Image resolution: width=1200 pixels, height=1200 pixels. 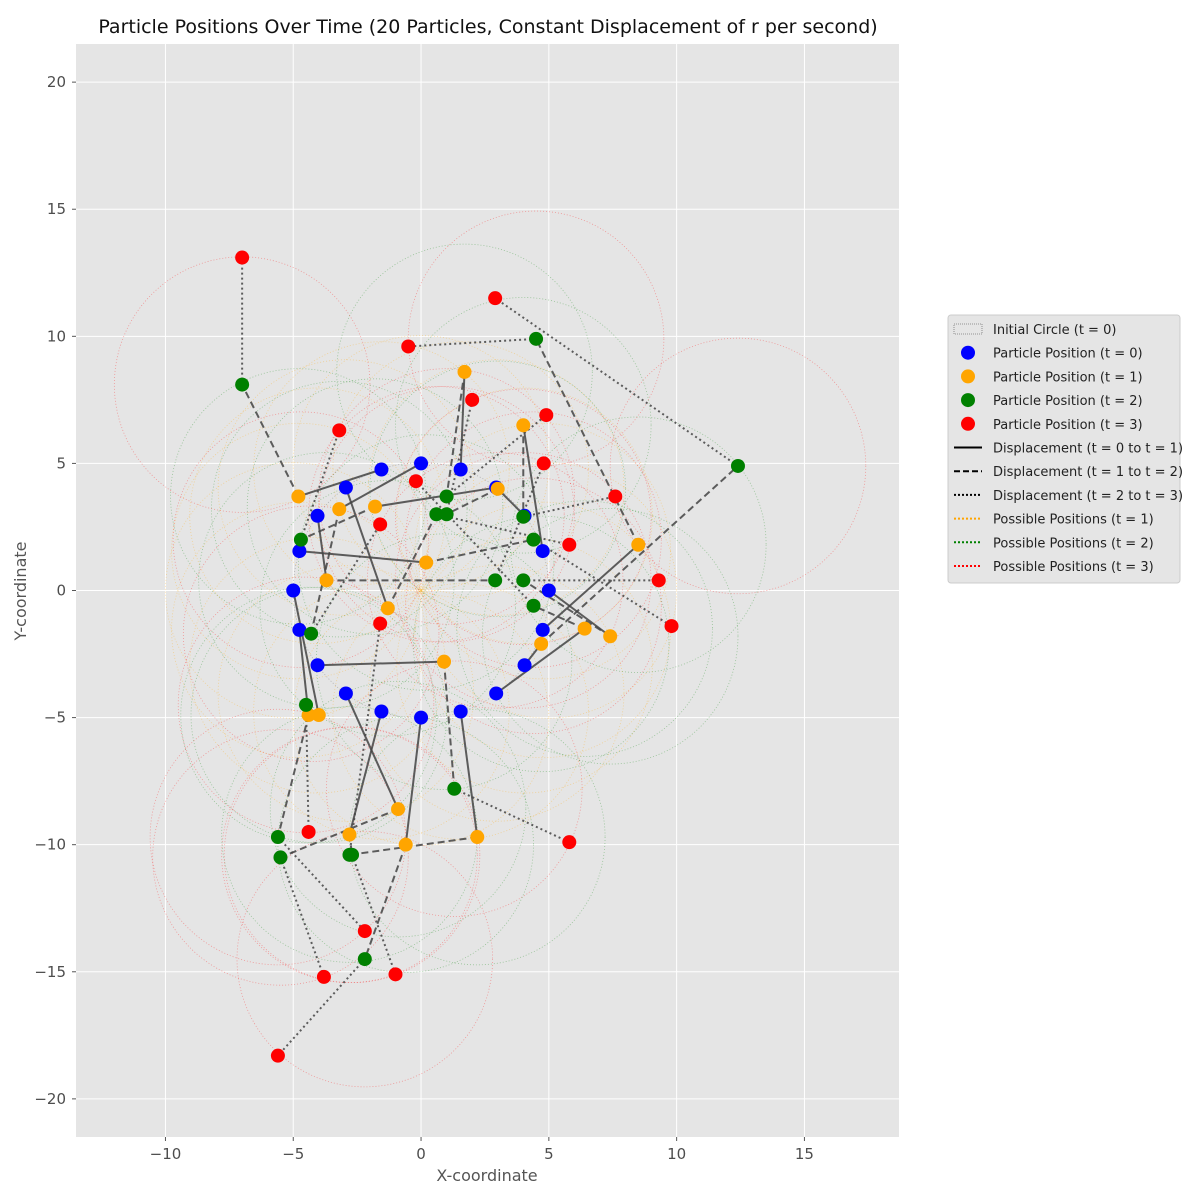 I want to click on legend-label: Particle Position (t = 2), so click(x=1068, y=401).